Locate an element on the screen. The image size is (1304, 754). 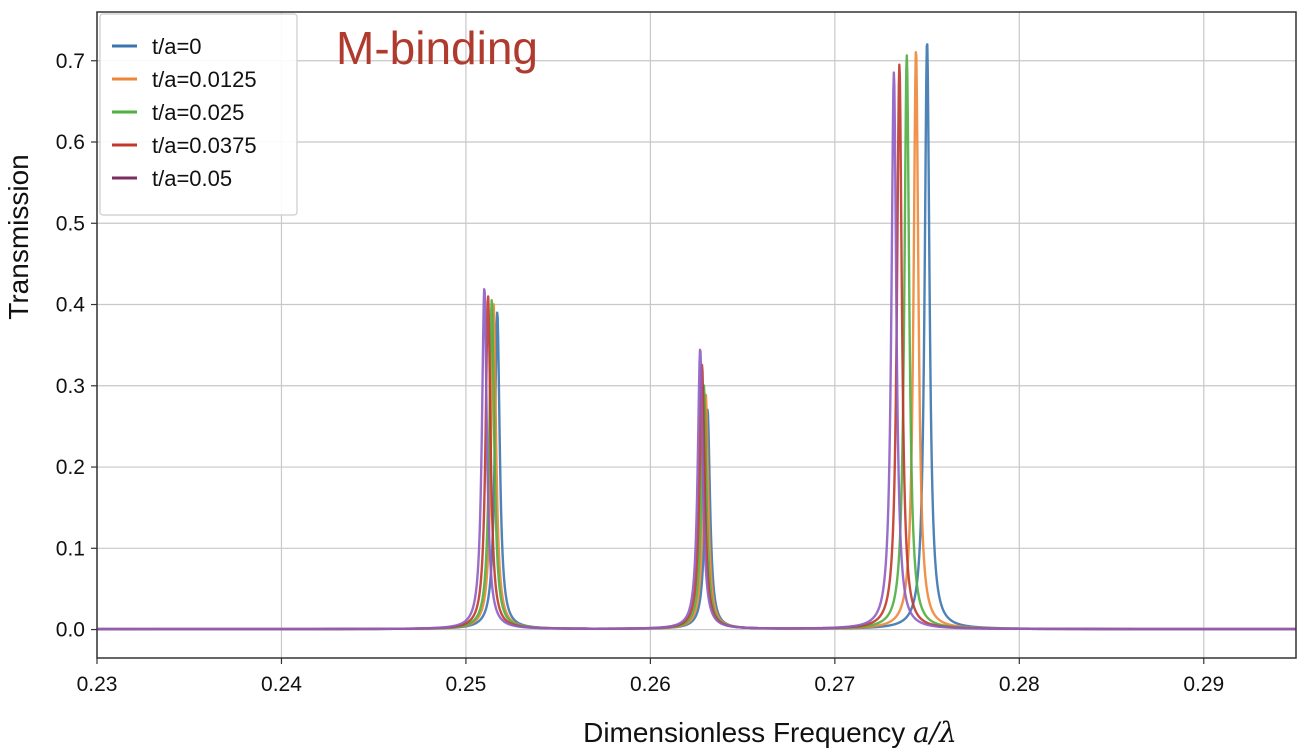
y-tick-label: 0.4 is located at coordinates (71, 305).